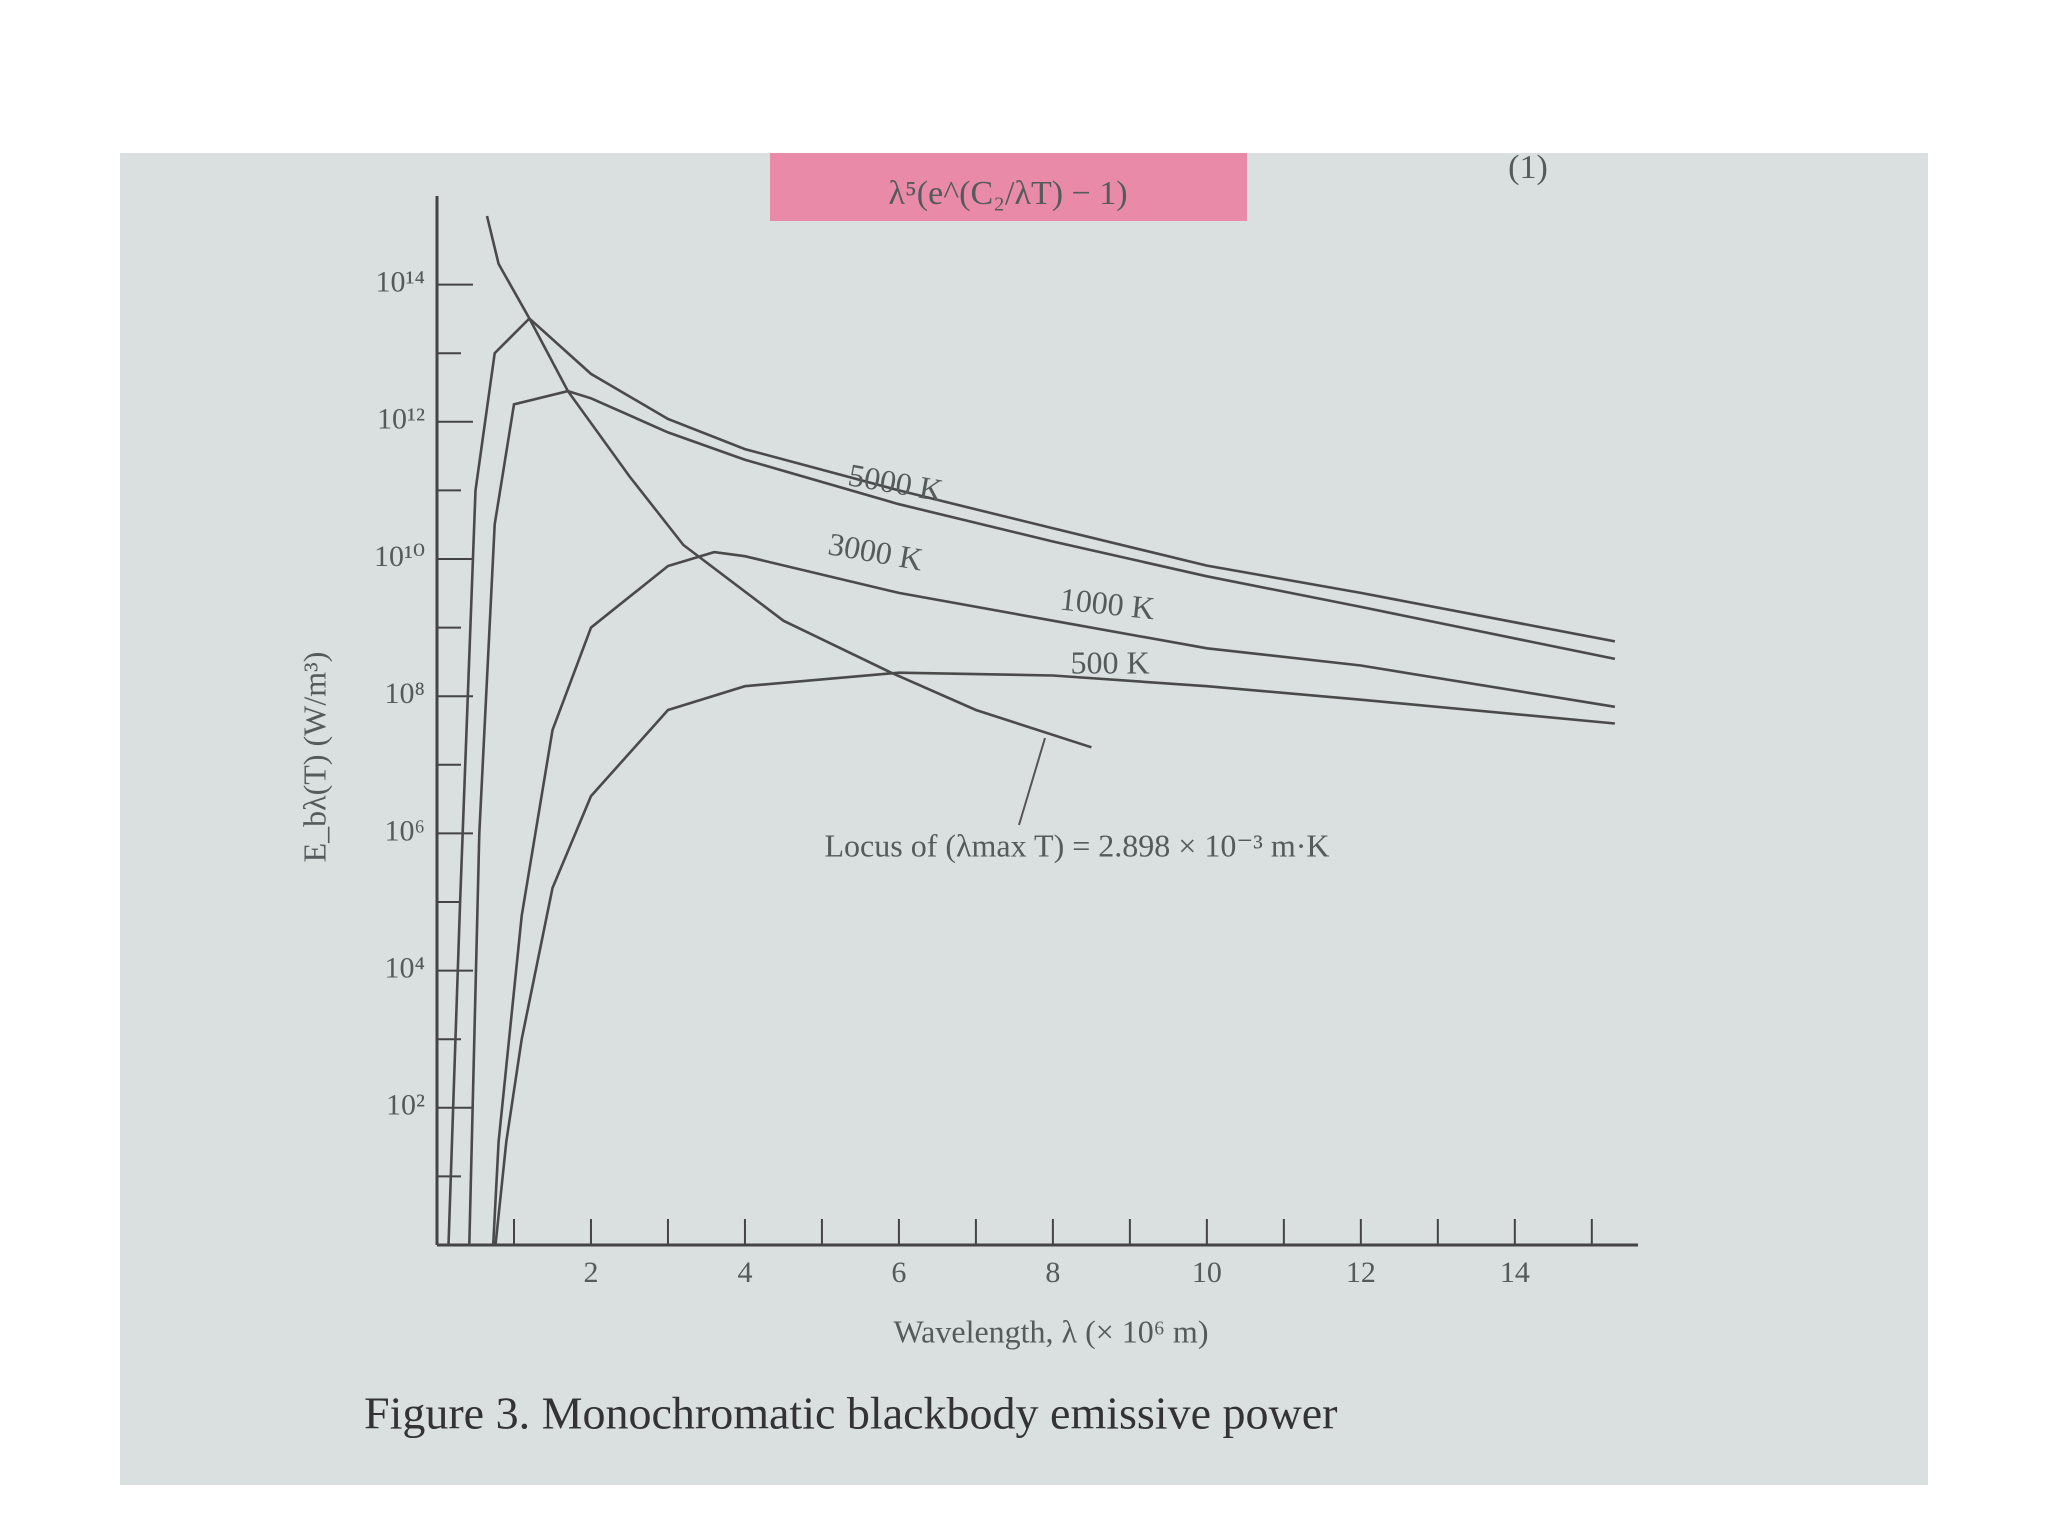 This screenshot has width=2048, height=1536. I want to click on series-label: Locus of (λmax T) = 2.898 × 10⁻³ m·K, so click(1077, 845).